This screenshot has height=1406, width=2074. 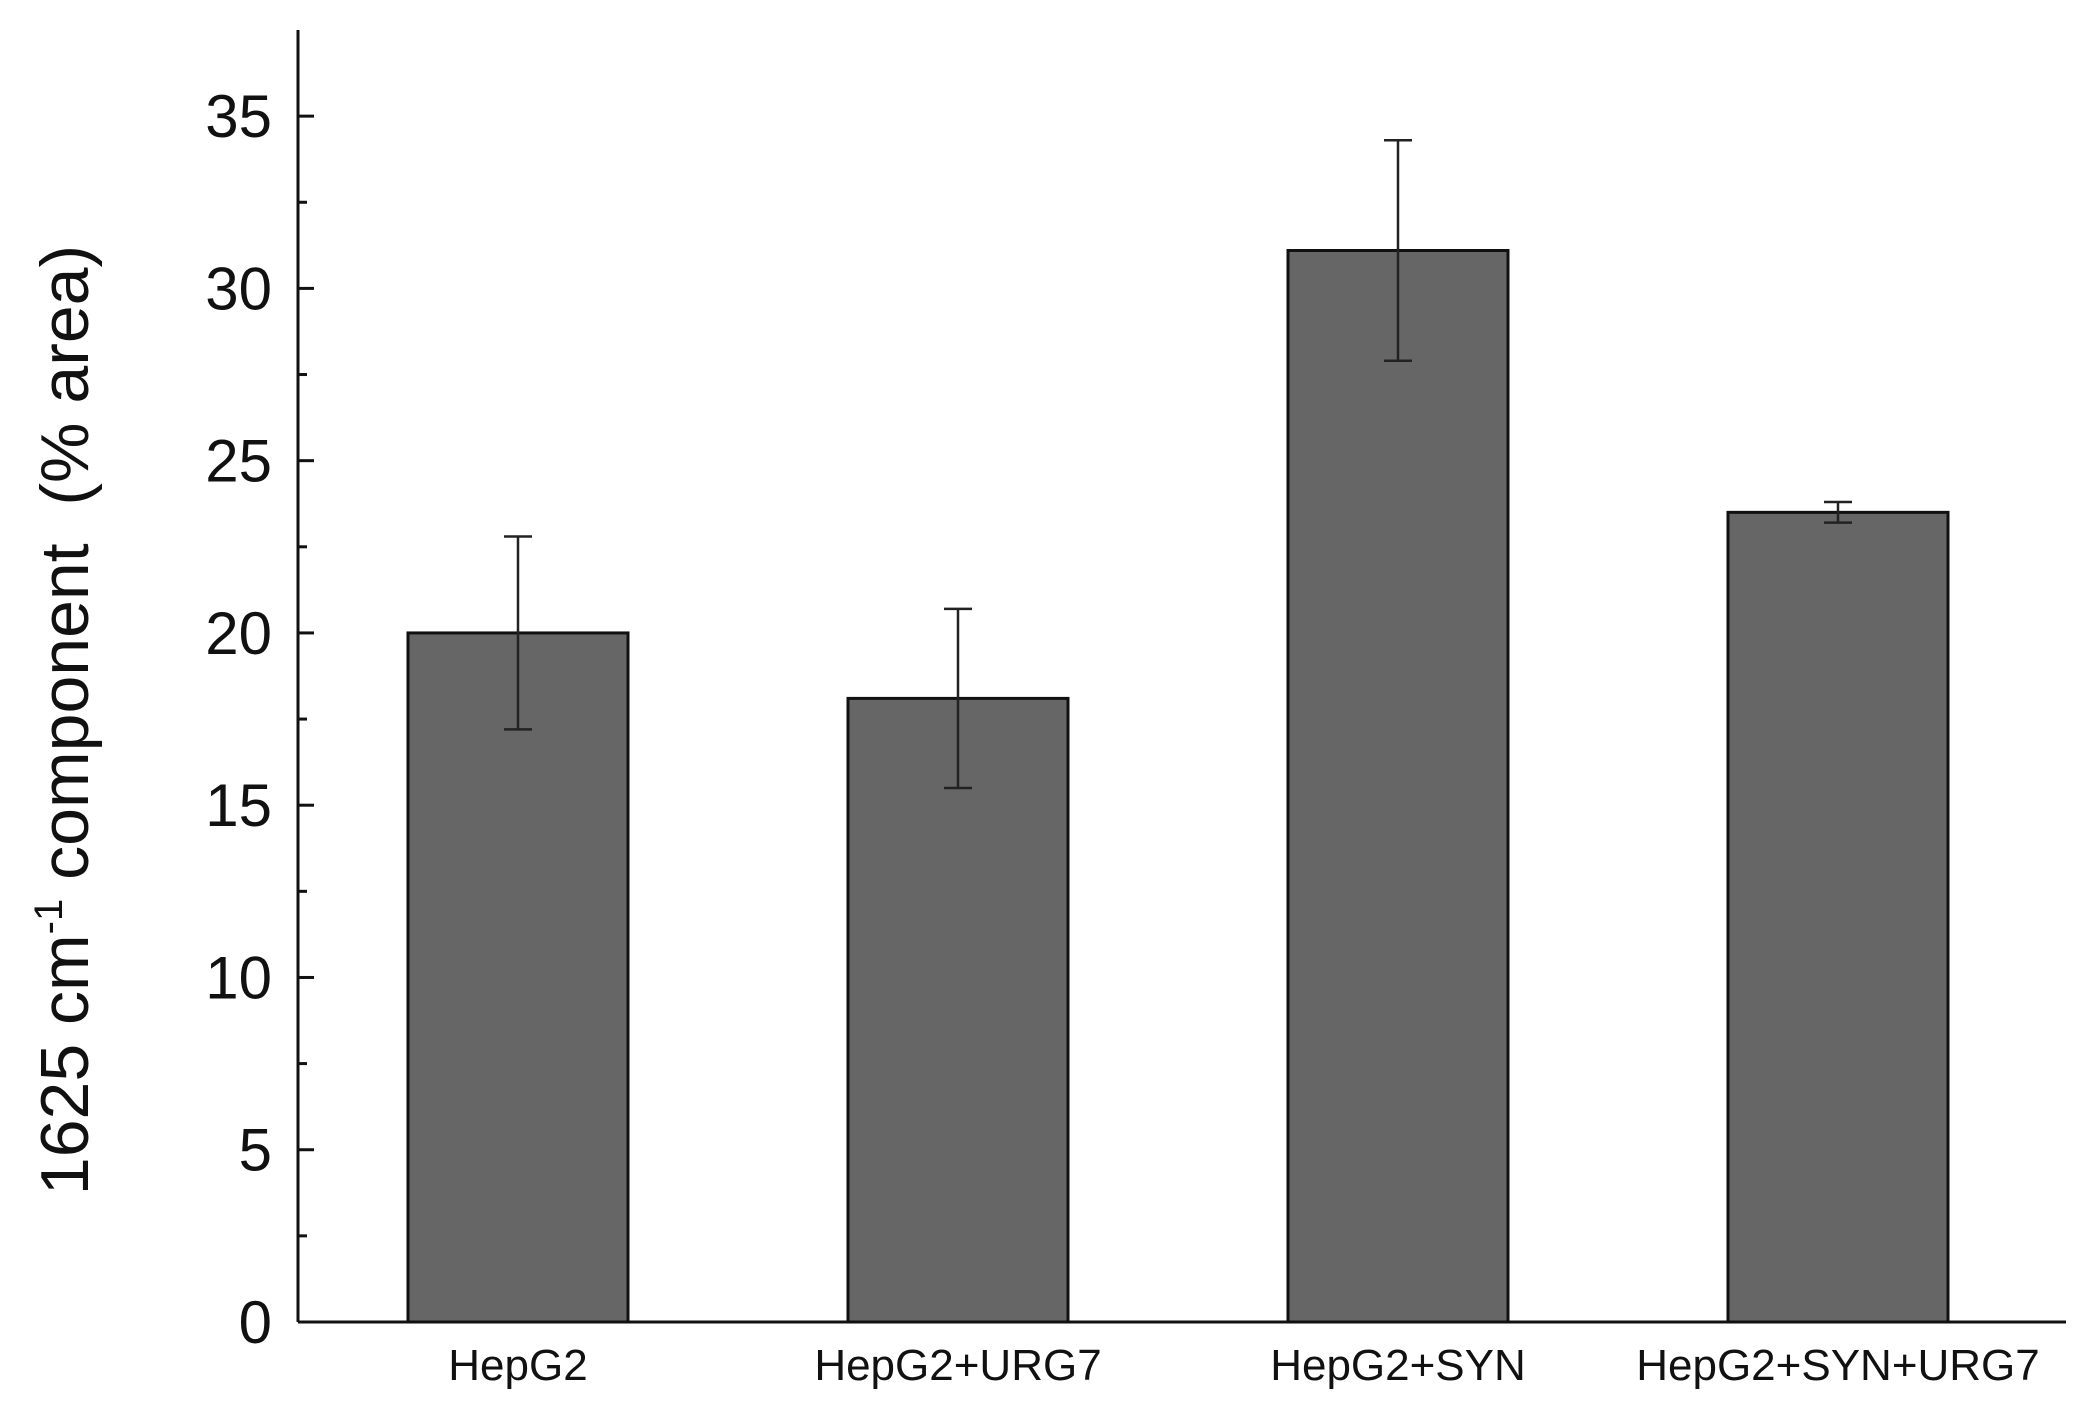 What do you see at coordinates (957, 1365) in the screenshot?
I see `x-category-label: HepG2+URG7` at bounding box center [957, 1365].